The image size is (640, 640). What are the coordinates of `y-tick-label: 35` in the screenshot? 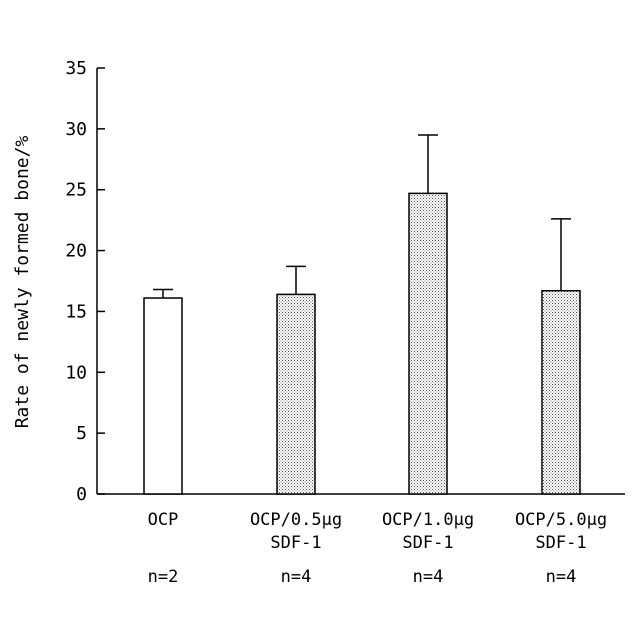 It's located at (76, 68).